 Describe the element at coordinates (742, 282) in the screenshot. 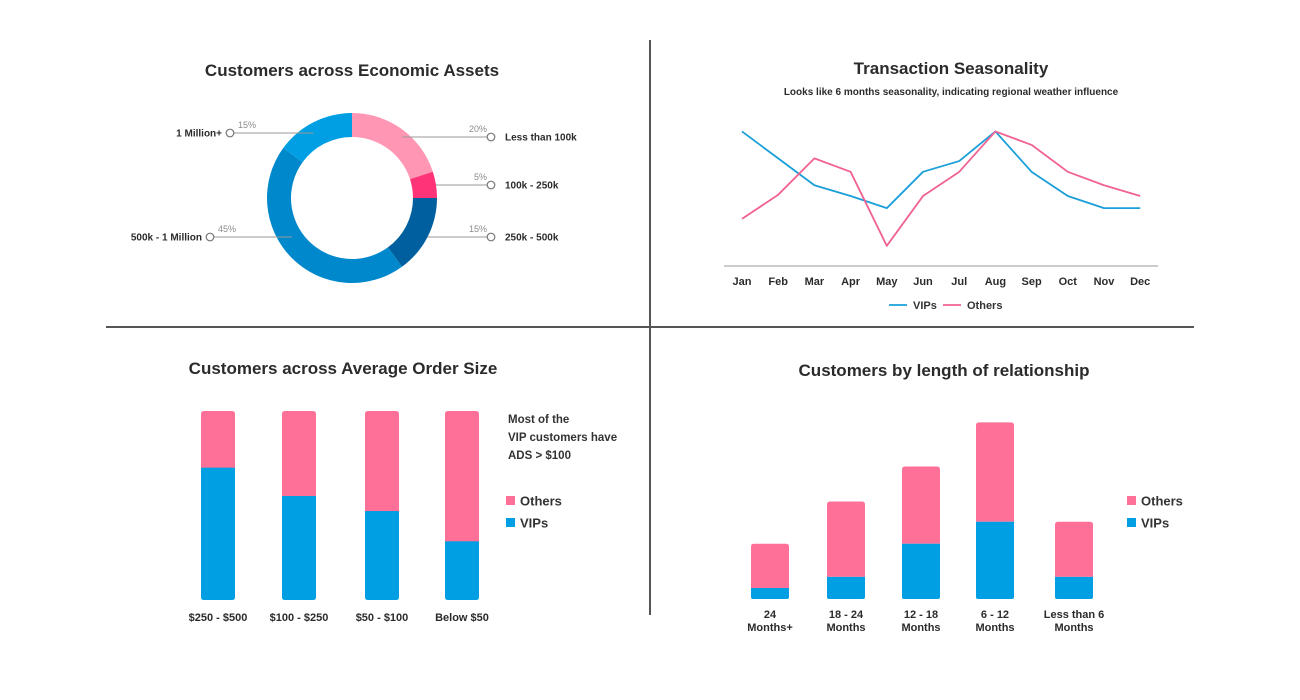

I see `line-x-tick-label: Jan` at that location.